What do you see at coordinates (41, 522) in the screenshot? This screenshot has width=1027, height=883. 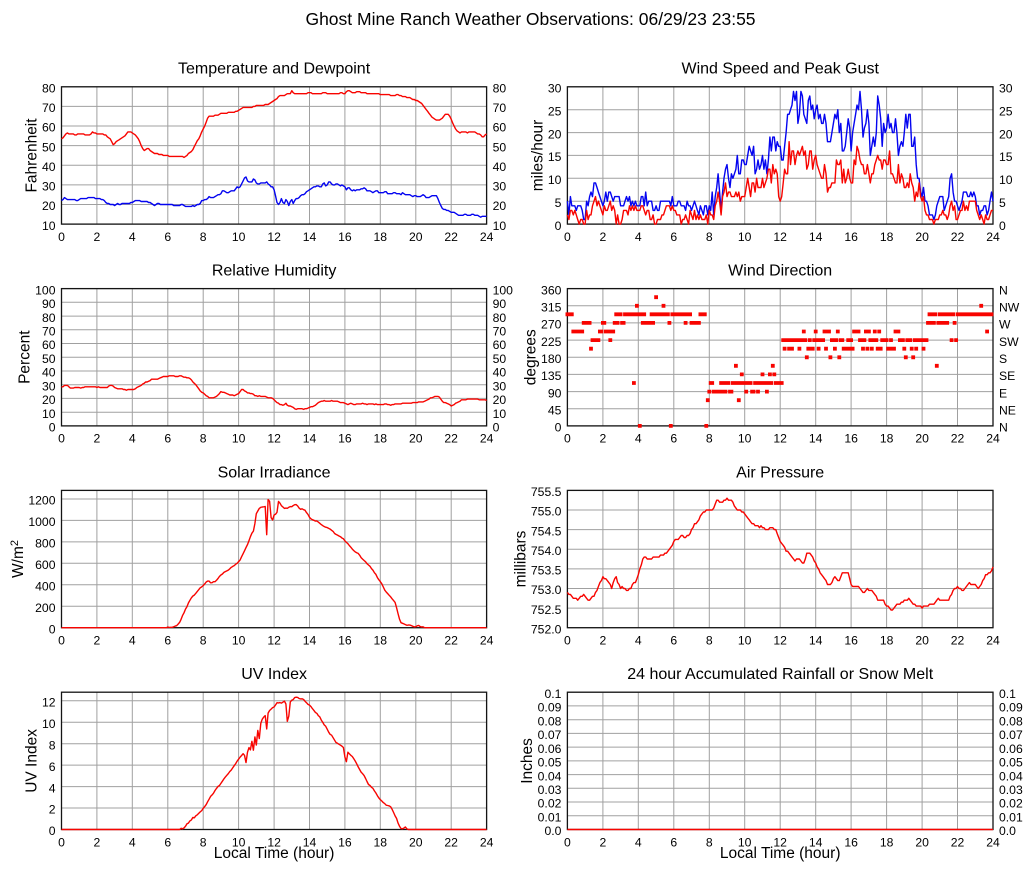 I see `svg-text: 1000` at bounding box center [41, 522].